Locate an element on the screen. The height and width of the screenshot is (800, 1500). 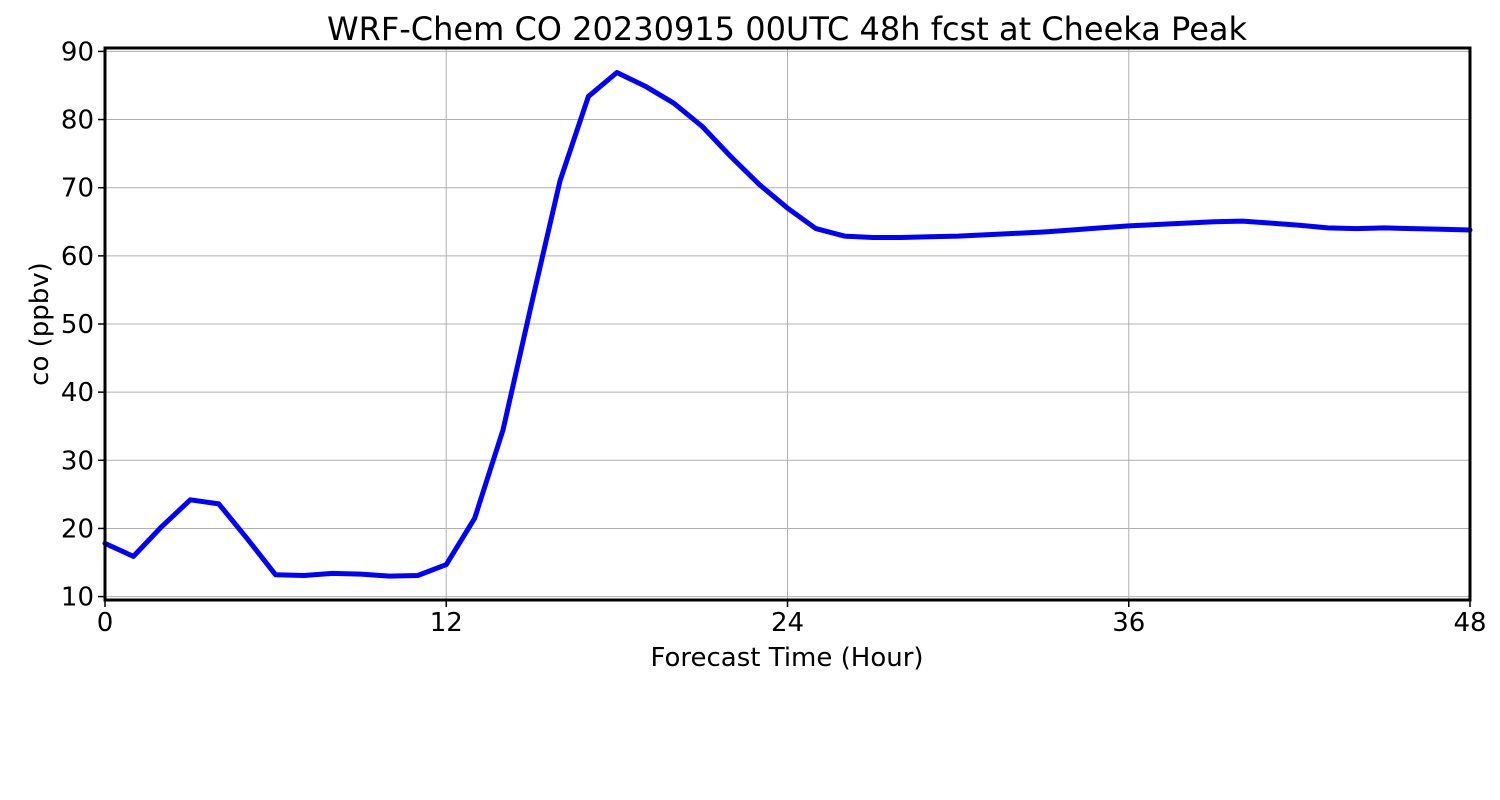
x-axis: 0 12 24 36 48 is located at coordinates (792, 619).